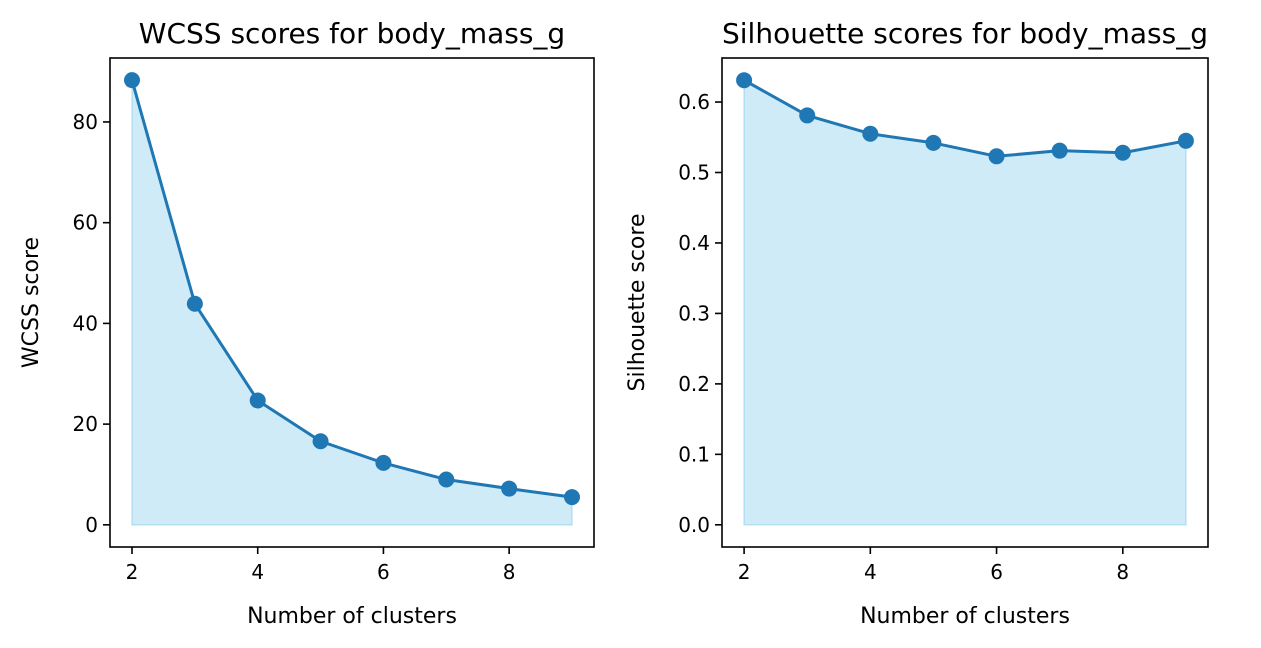 The image size is (1261, 648). I want to click on silhouette-series-line, so click(965, 118).